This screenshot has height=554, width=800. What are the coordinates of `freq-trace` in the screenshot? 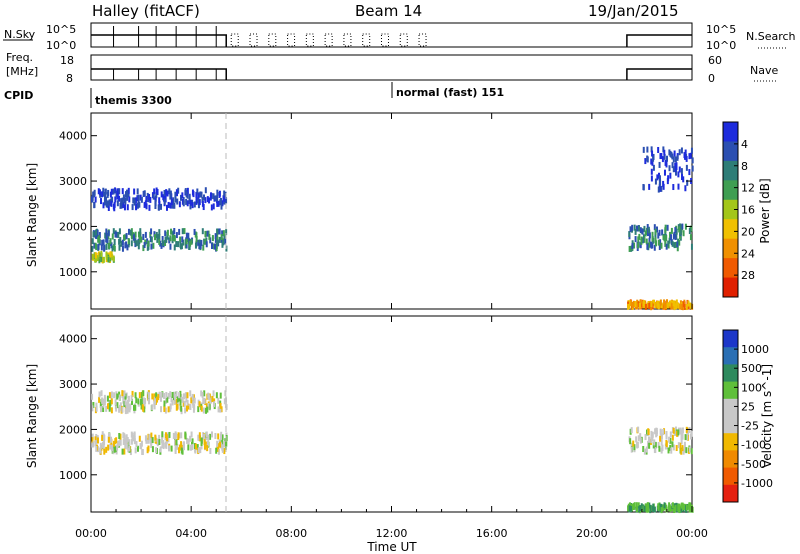 It's located at (391, 74).